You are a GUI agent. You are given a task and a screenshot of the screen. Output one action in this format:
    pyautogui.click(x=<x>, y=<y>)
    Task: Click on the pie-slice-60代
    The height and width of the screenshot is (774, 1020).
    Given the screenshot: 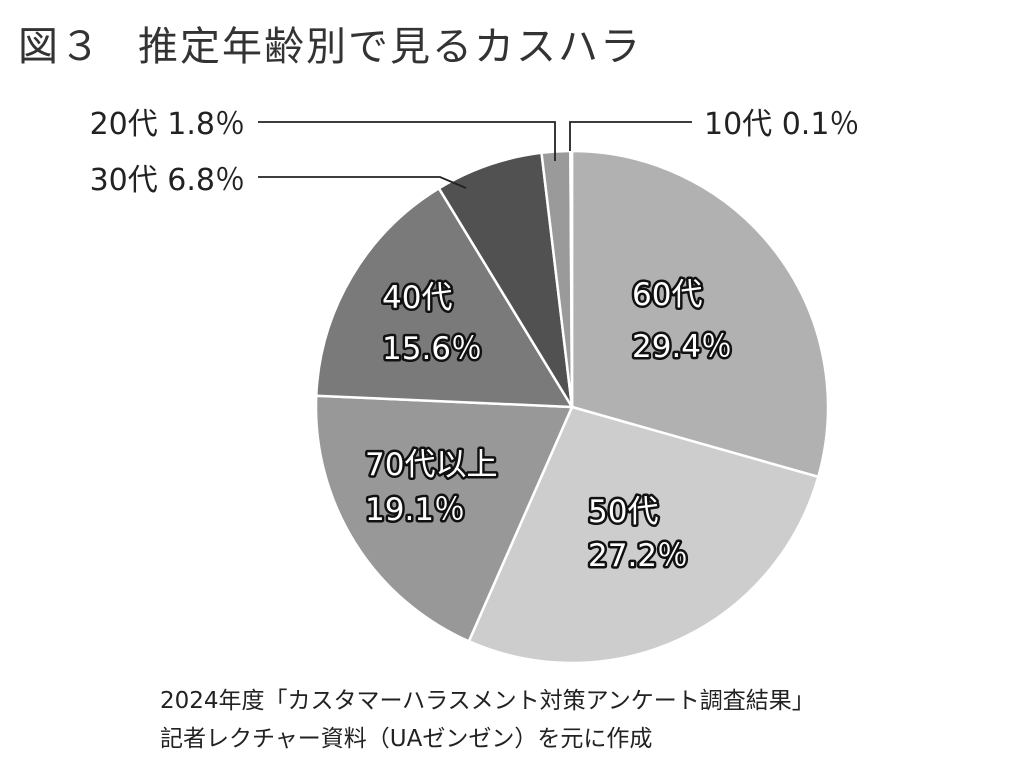 What is the action you would take?
    pyautogui.click(x=700, y=314)
    